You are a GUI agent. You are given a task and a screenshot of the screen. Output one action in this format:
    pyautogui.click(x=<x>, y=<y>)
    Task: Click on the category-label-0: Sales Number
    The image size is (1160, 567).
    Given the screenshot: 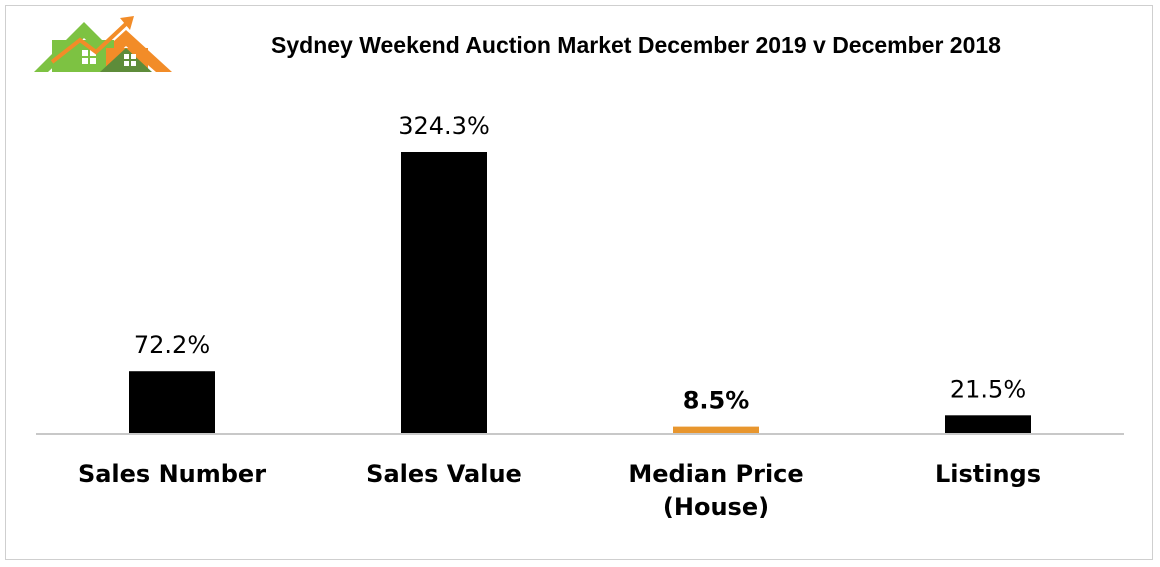 What is the action you would take?
    pyautogui.click(x=172, y=474)
    